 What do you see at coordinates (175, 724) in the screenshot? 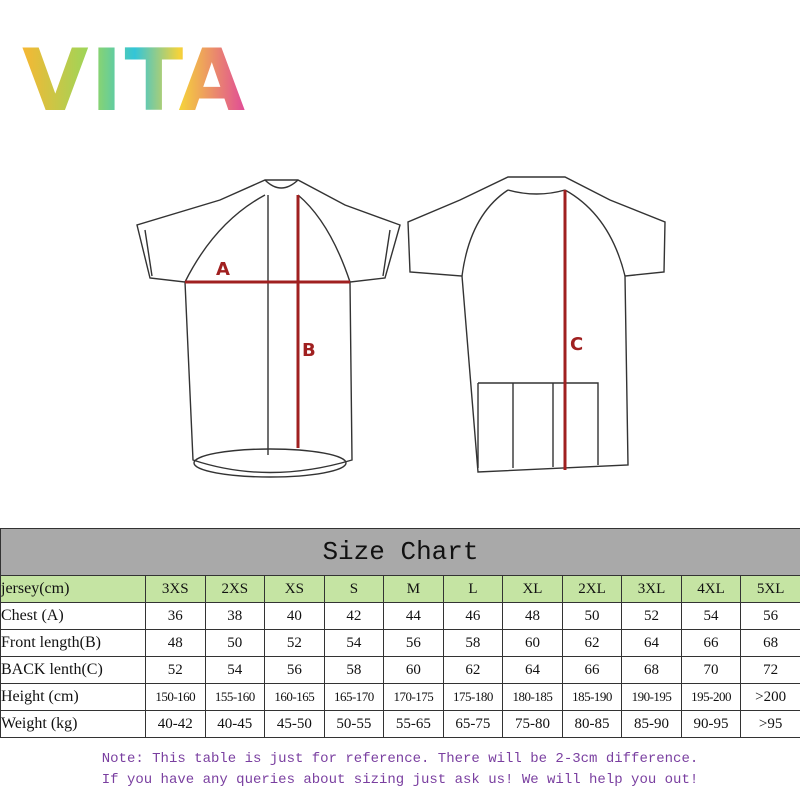
I see `table-cell: 40-42` at bounding box center [175, 724].